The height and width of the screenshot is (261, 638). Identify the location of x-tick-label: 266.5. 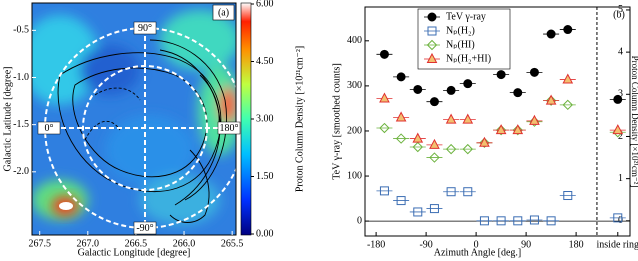
(136, 243).